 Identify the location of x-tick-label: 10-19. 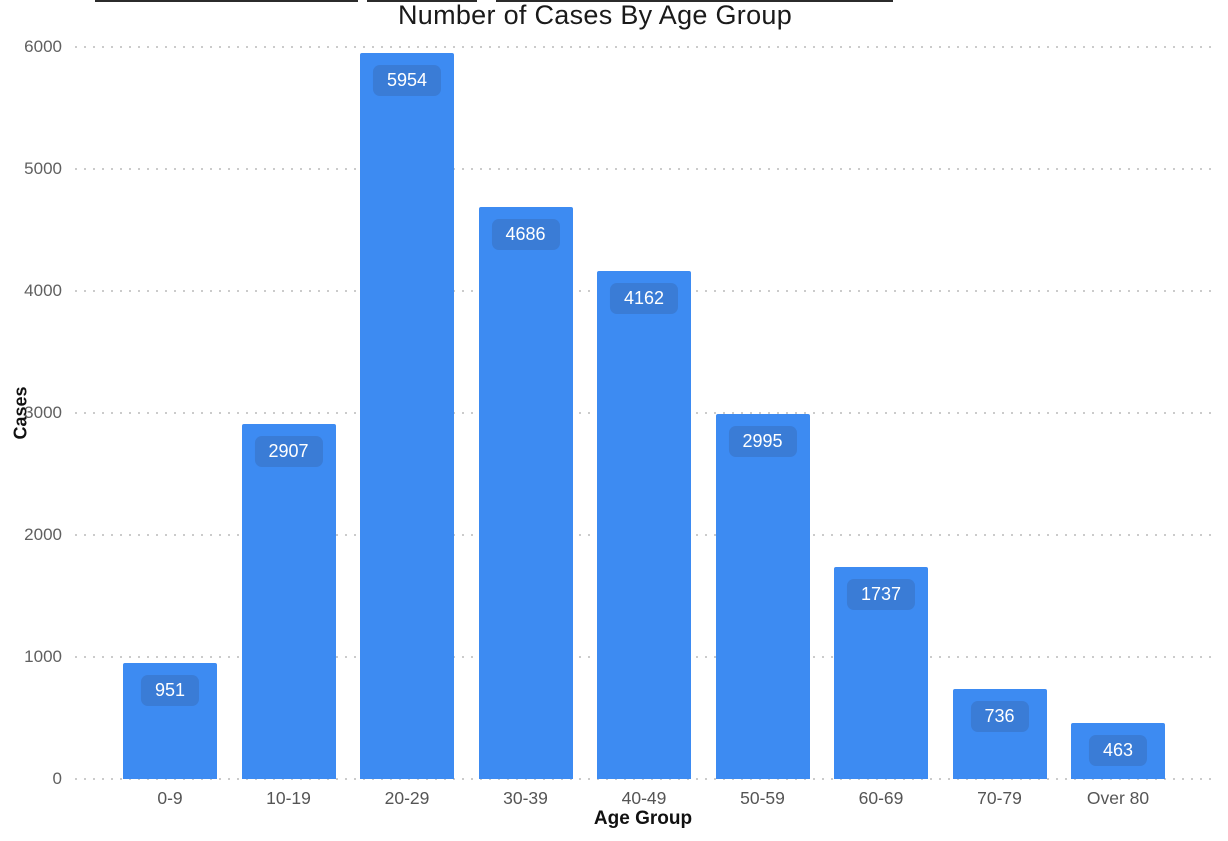
(288, 798).